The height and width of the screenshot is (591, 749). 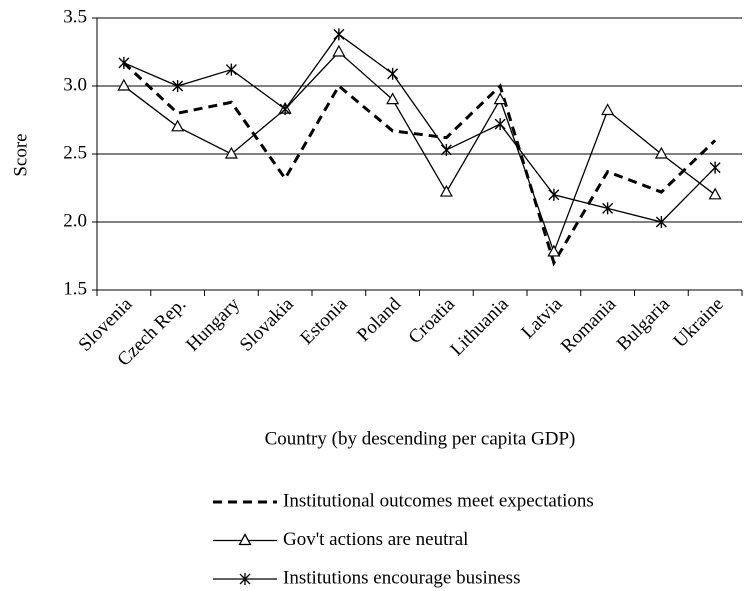 What do you see at coordinates (75, 288) in the screenshot?
I see `y-tick-label: 1.5` at bounding box center [75, 288].